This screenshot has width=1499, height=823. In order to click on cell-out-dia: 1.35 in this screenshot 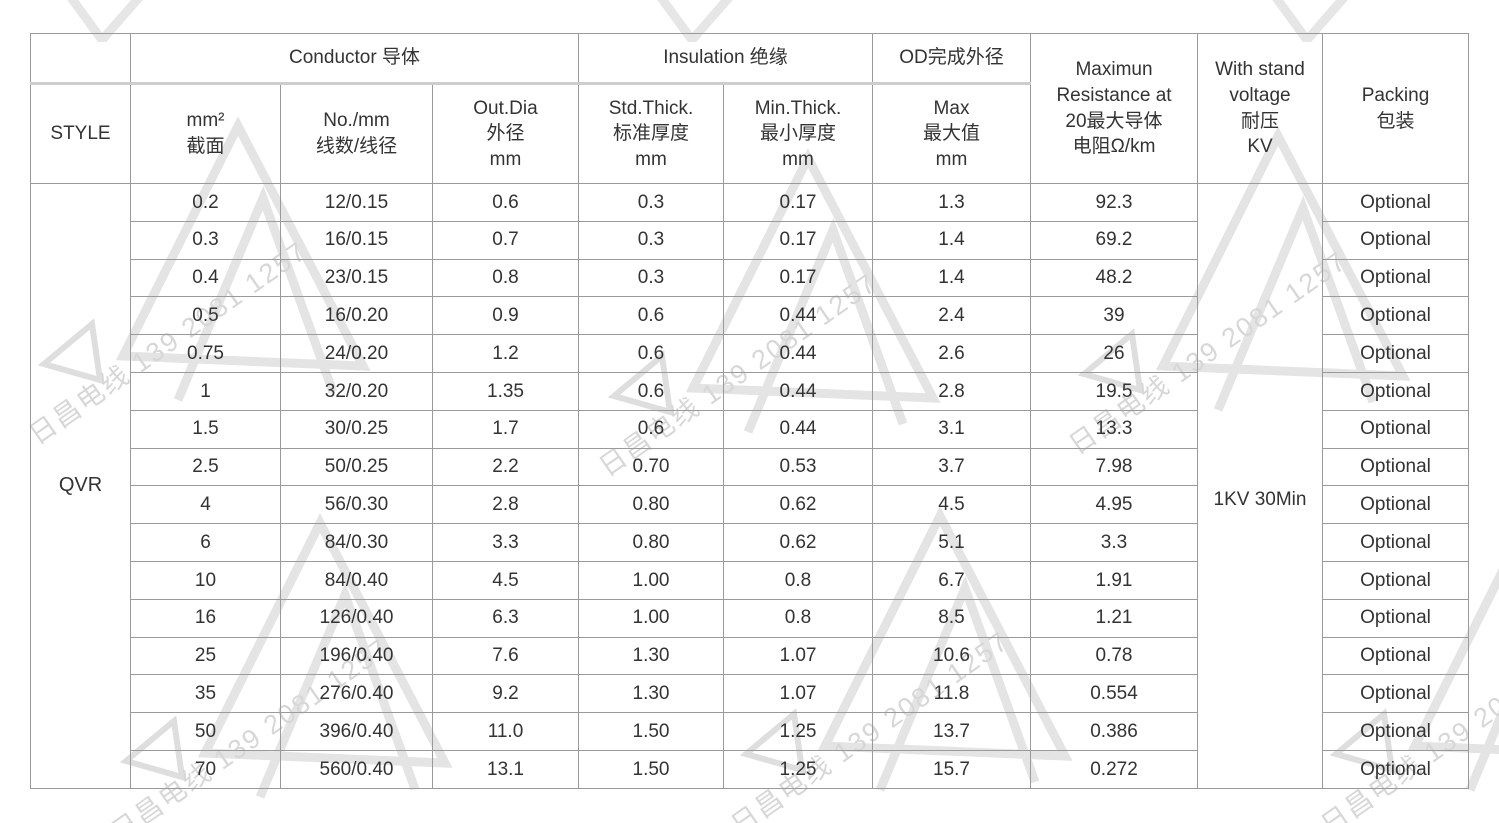, I will do `click(505, 391)`.